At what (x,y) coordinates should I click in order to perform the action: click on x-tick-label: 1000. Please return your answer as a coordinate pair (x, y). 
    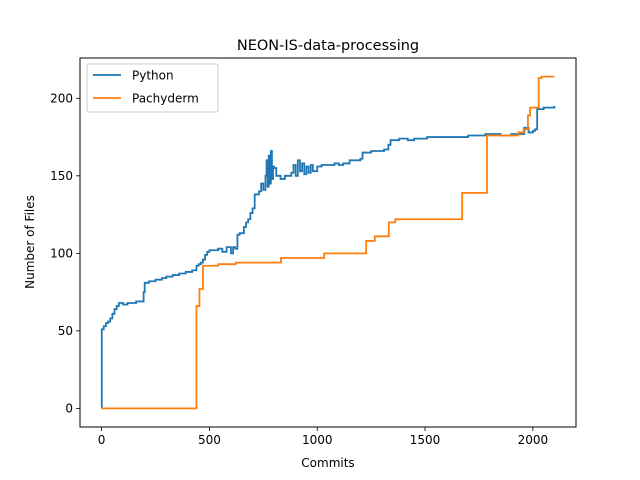
    Looking at the image, I should click on (317, 440).